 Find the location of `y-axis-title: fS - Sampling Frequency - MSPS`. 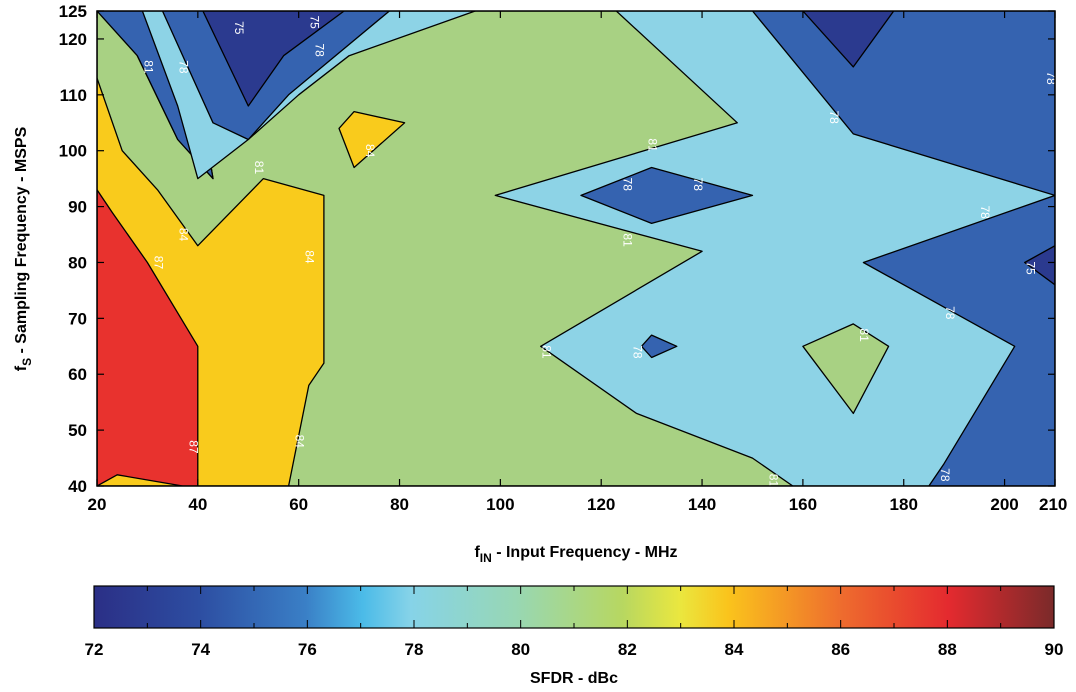

y-axis-title: fS - Sampling Frequency - MSPS is located at coordinates (23, 248).